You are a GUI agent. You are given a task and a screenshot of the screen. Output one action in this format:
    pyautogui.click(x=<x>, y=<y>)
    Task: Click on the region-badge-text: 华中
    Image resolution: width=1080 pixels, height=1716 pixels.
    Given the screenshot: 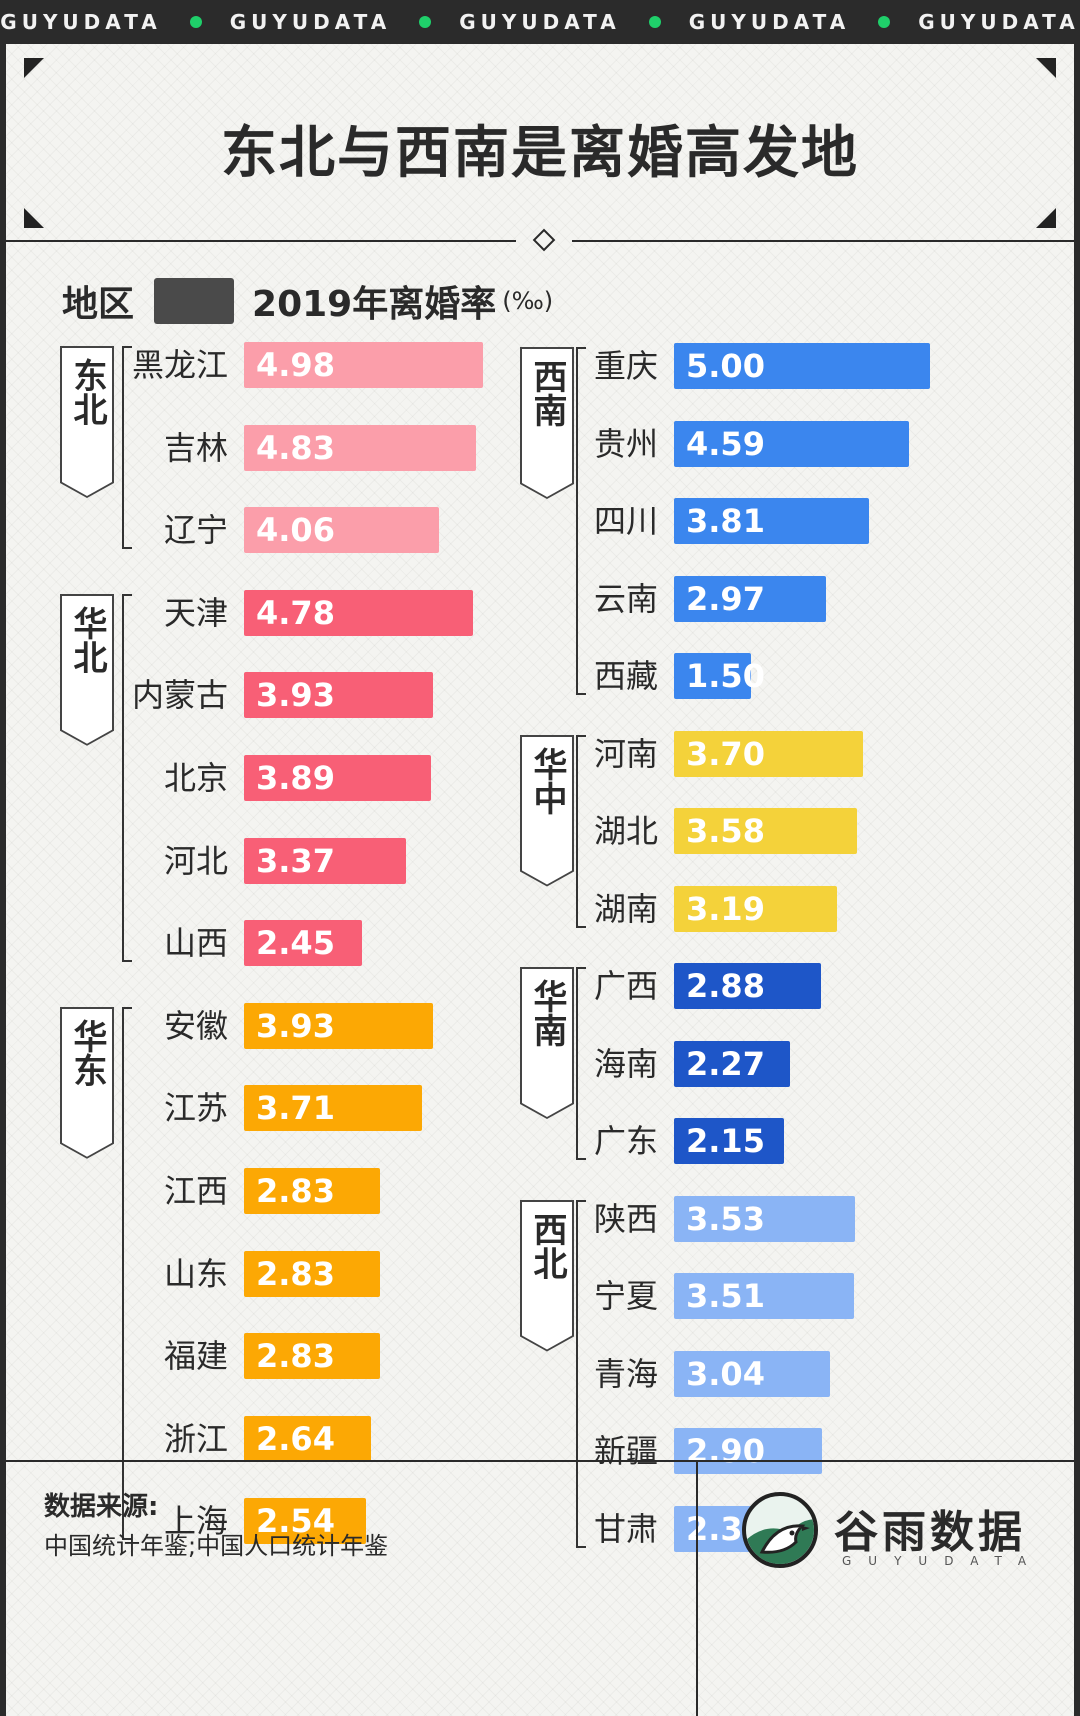 What is the action you would take?
    pyautogui.click(x=547, y=811)
    